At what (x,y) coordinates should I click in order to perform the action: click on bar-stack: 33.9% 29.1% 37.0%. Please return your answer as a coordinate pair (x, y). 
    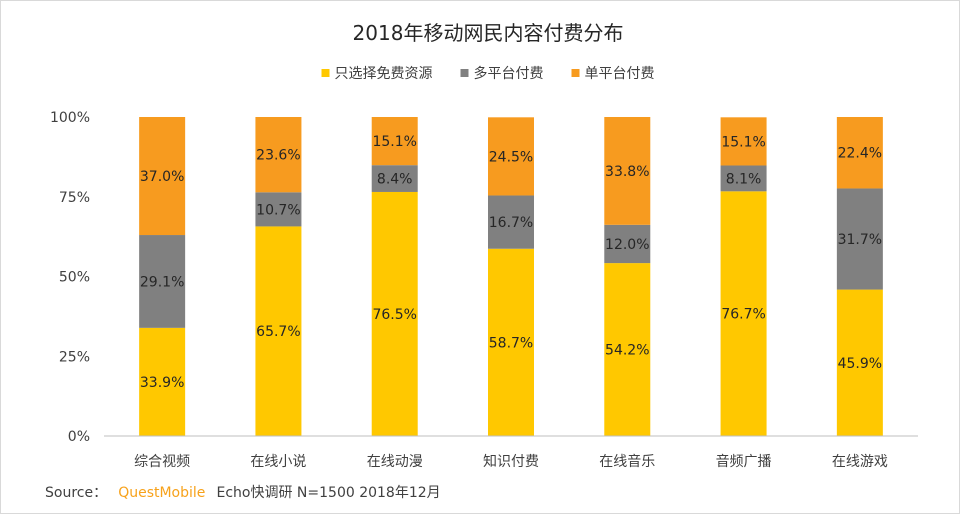
    Looking at the image, I should click on (162, 276).